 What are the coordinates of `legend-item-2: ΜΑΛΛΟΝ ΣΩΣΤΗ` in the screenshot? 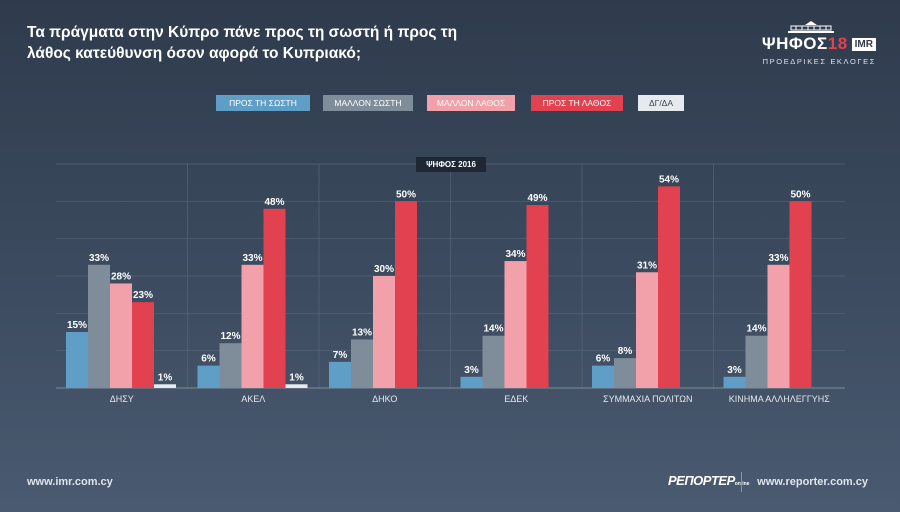 It's located at (368, 103).